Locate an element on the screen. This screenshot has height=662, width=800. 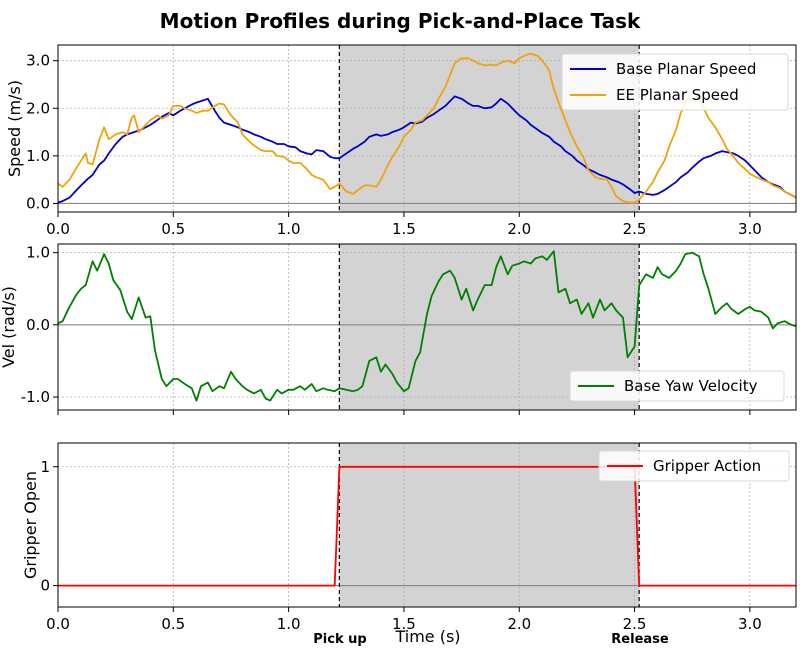
legend-label: Base Yaw Velocity is located at coordinates (691, 386).